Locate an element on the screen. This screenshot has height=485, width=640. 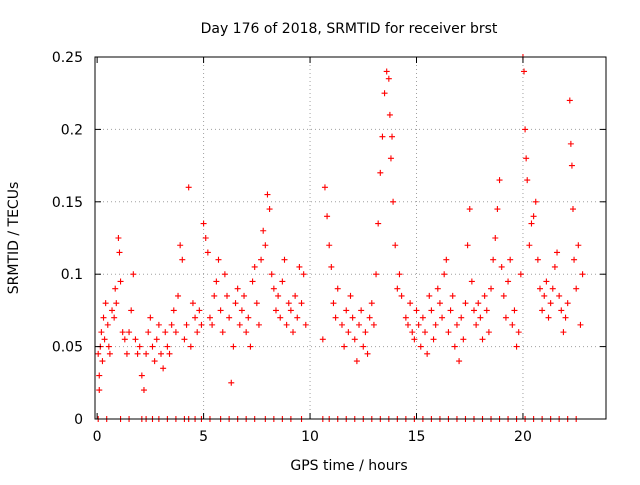
y-tick-label: 0.05 is located at coordinates (67, 348).